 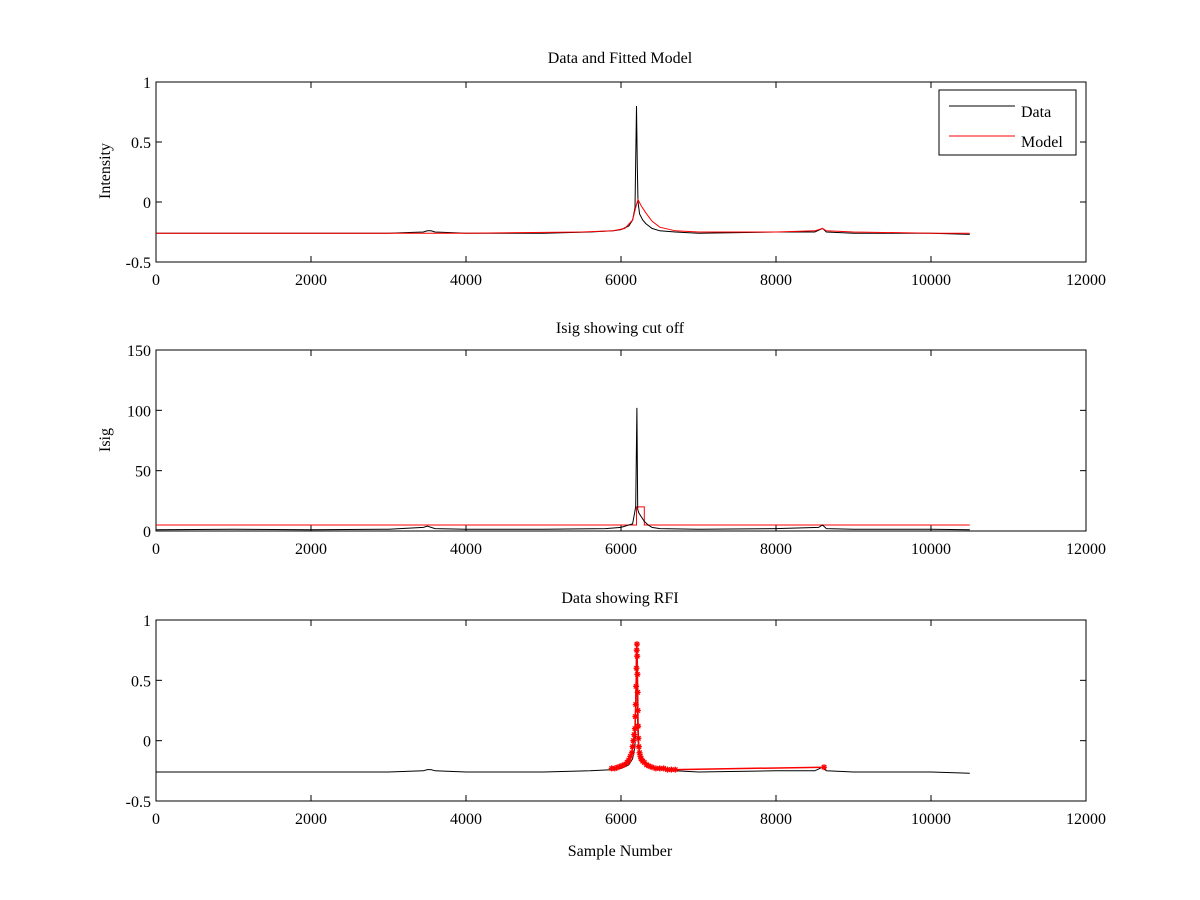 I want to click on panel-title: Isig showing cut off, so click(x=620, y=328).